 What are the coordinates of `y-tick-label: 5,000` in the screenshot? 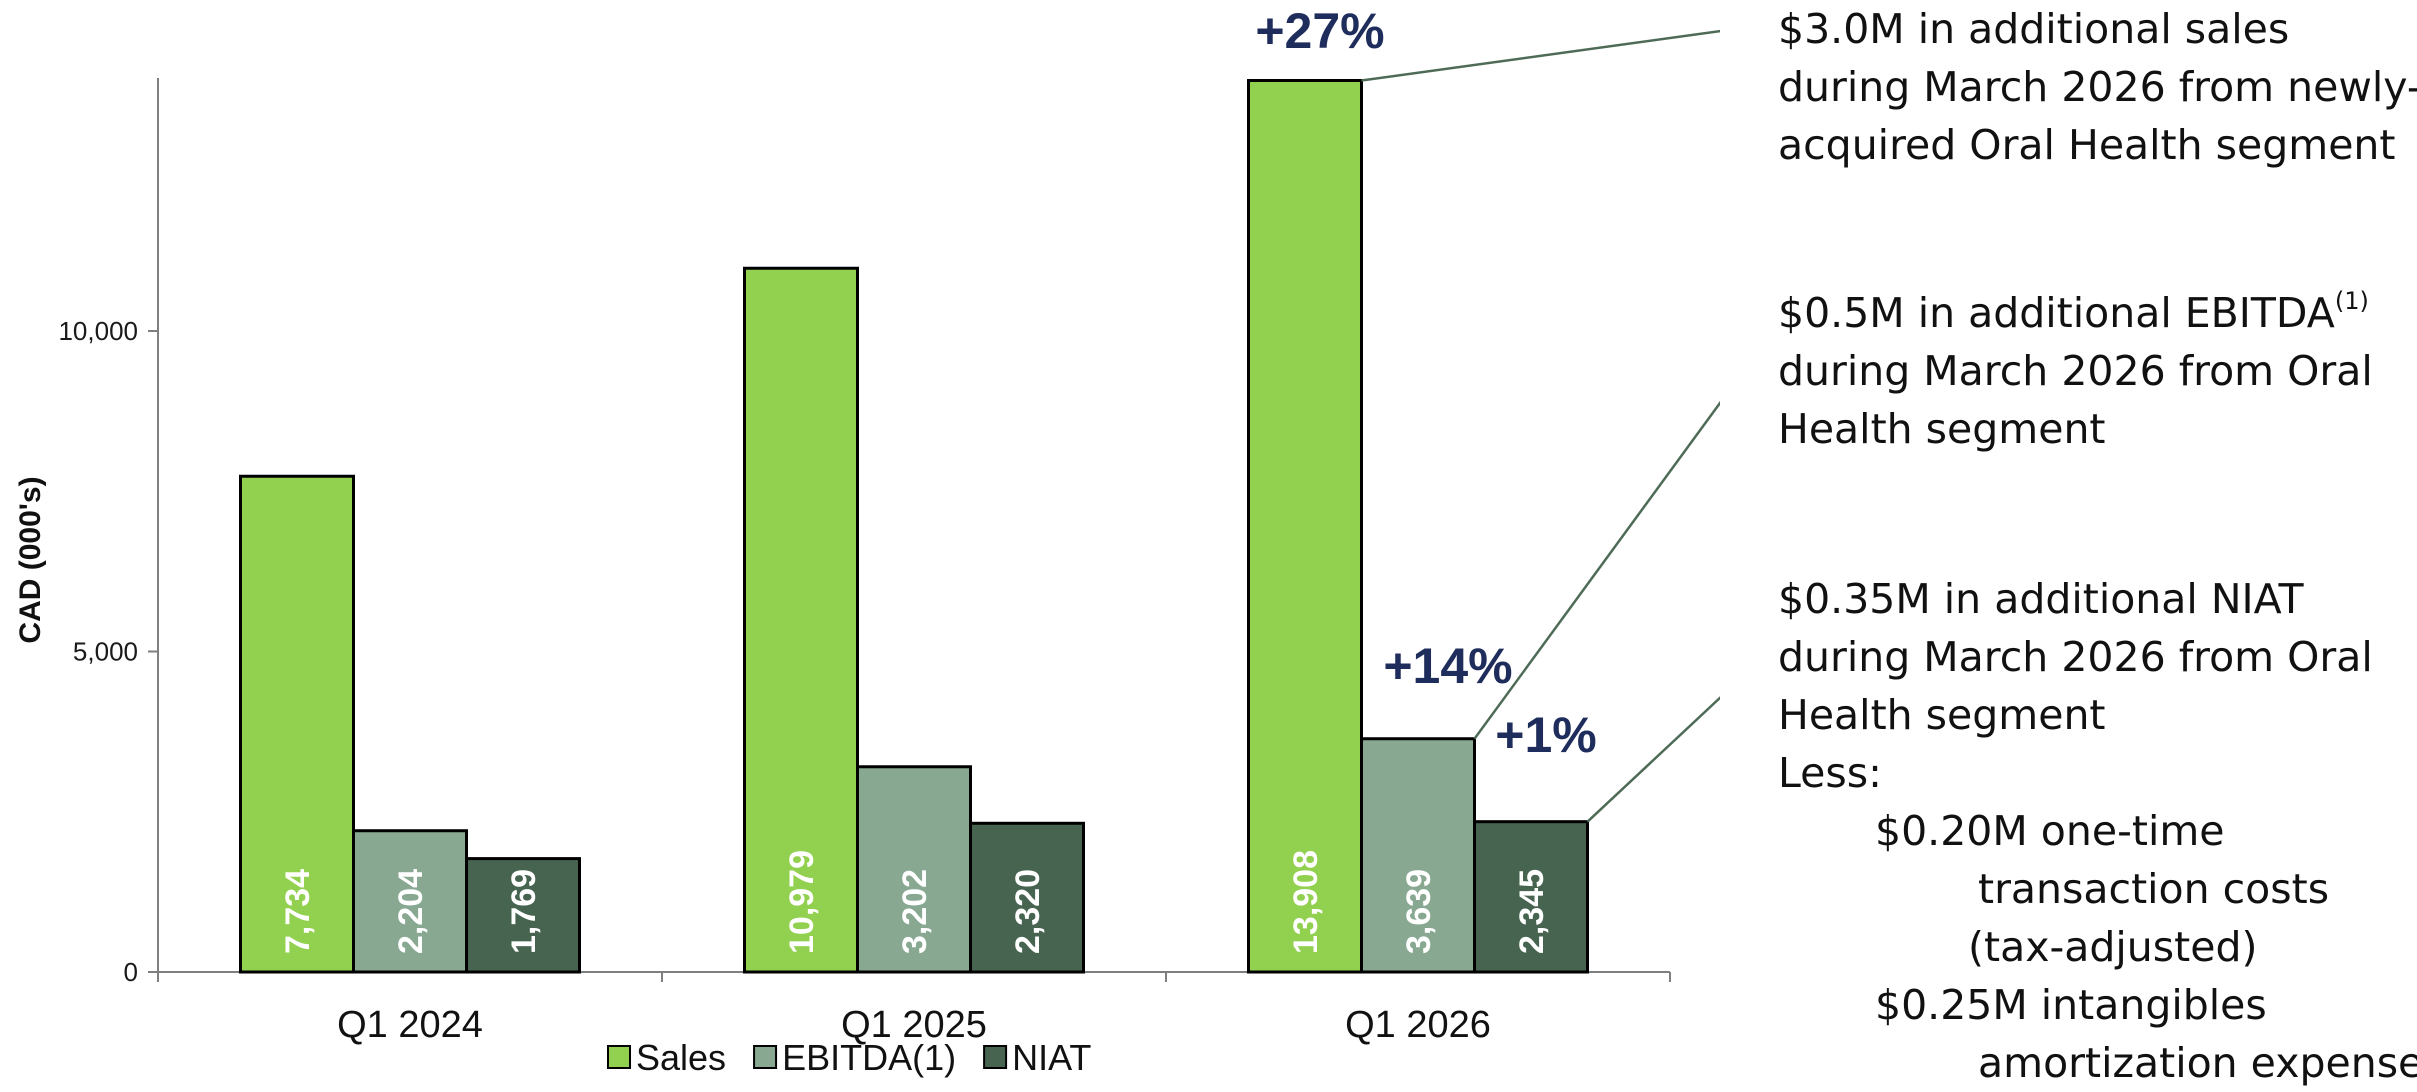 It's located at (105, 652).